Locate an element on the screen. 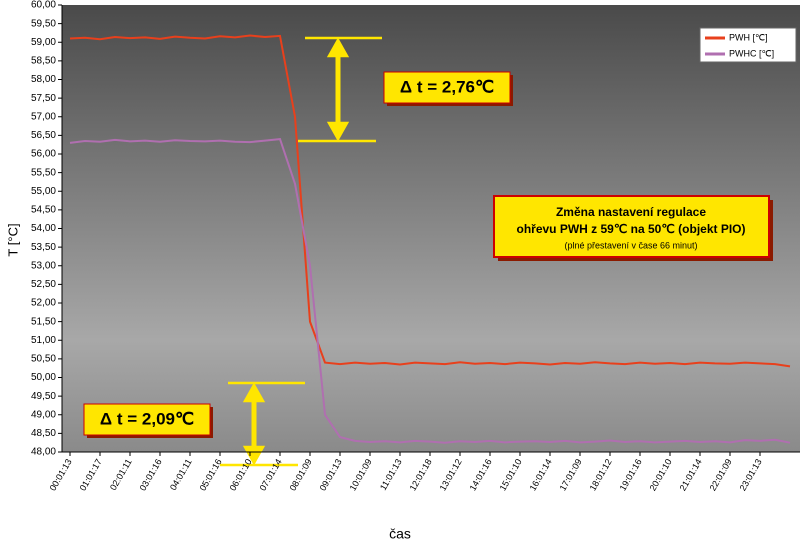  y-tick-label: 52,50 is located at coordinates (43, 284).